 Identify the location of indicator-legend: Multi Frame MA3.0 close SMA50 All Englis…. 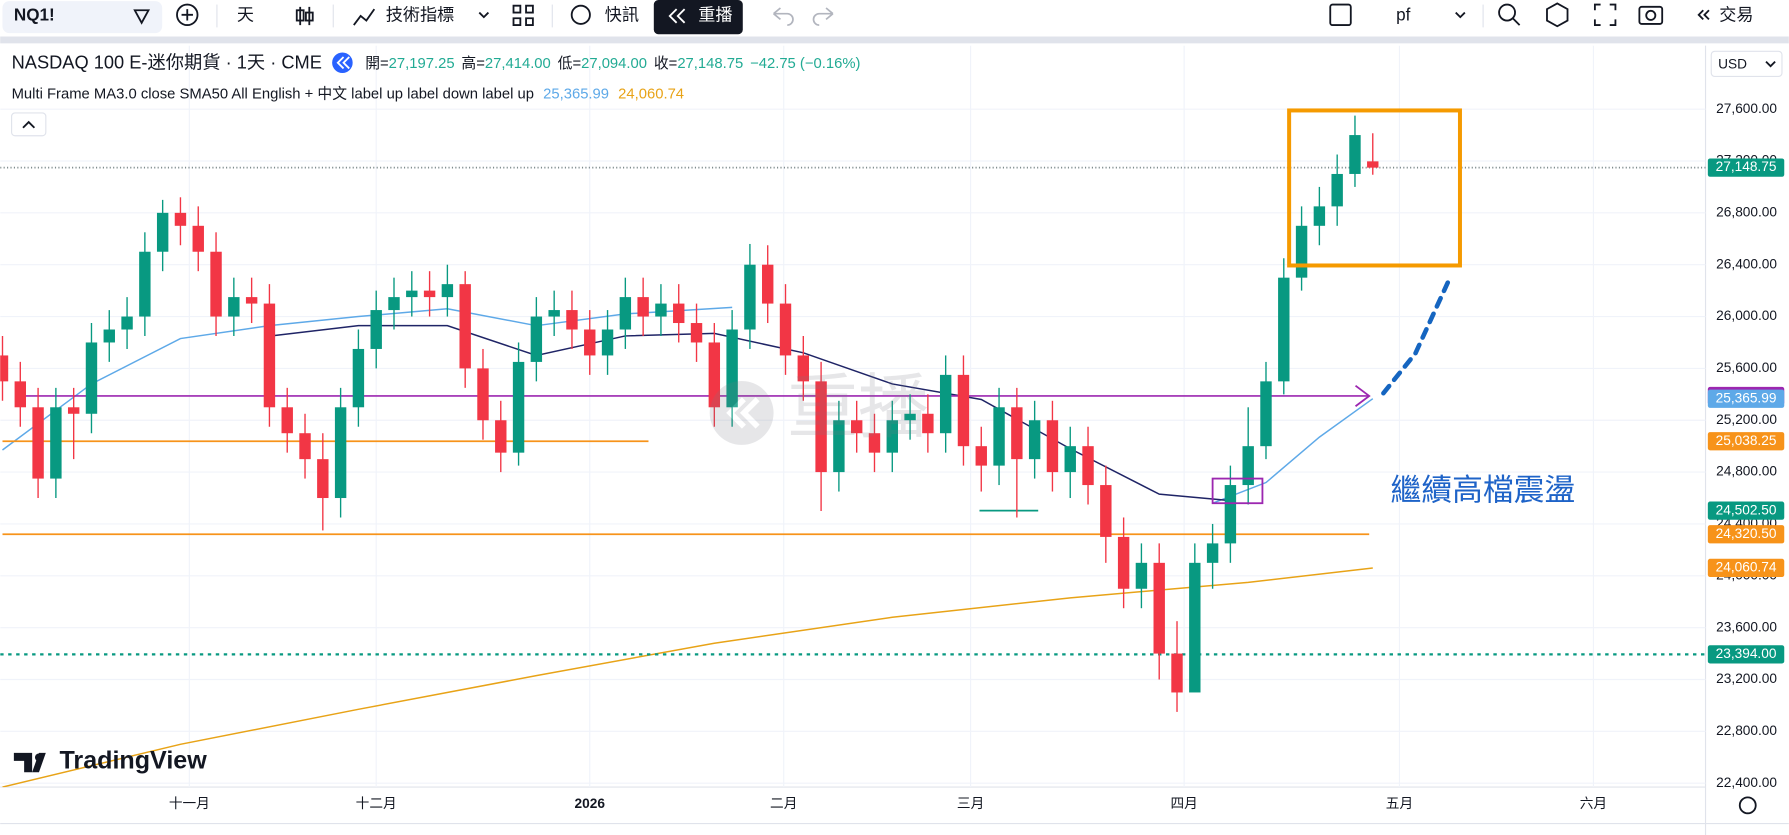
(348, 94).